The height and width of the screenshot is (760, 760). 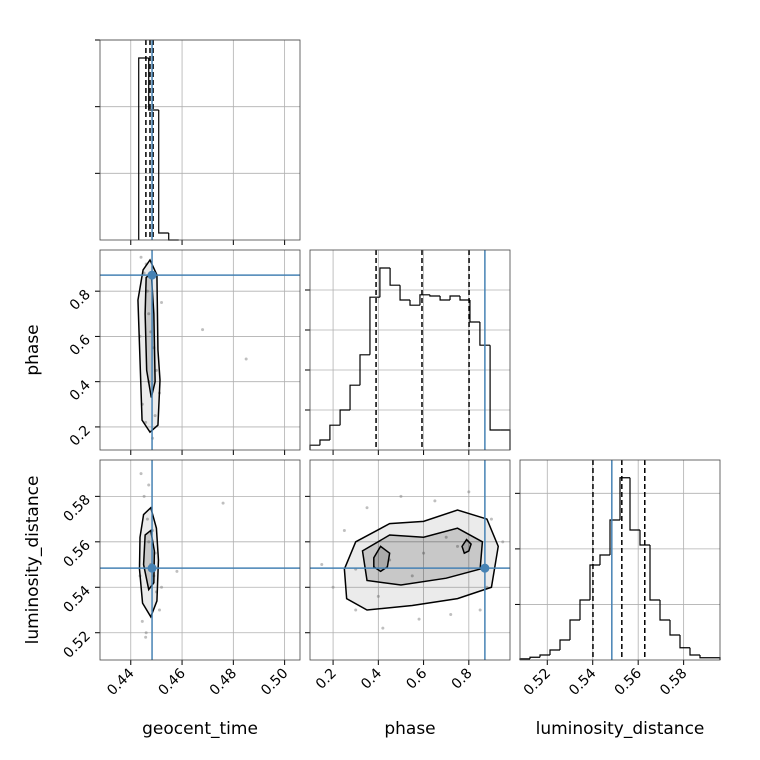 What do you see at coordinates (200, 729) in the screenshot?
I see `x-axis-label: geocent_time` at bounding box center [200, 729].